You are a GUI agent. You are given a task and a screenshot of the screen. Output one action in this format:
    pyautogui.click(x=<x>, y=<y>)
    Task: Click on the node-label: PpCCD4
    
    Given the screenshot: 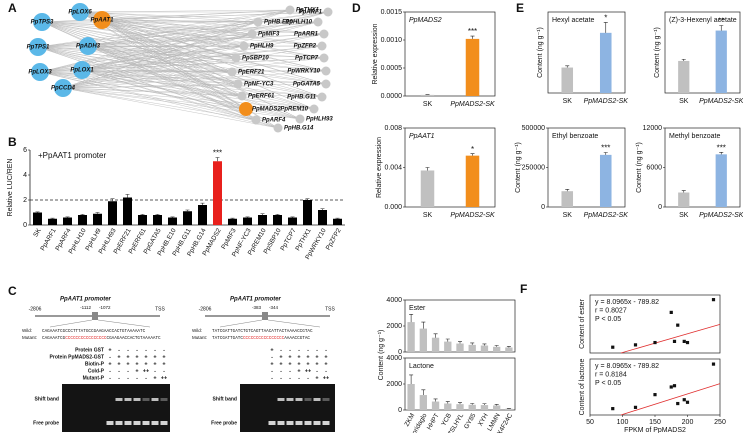 What is the action you would take?
    pyautogui.click(x=63, y=89)
    